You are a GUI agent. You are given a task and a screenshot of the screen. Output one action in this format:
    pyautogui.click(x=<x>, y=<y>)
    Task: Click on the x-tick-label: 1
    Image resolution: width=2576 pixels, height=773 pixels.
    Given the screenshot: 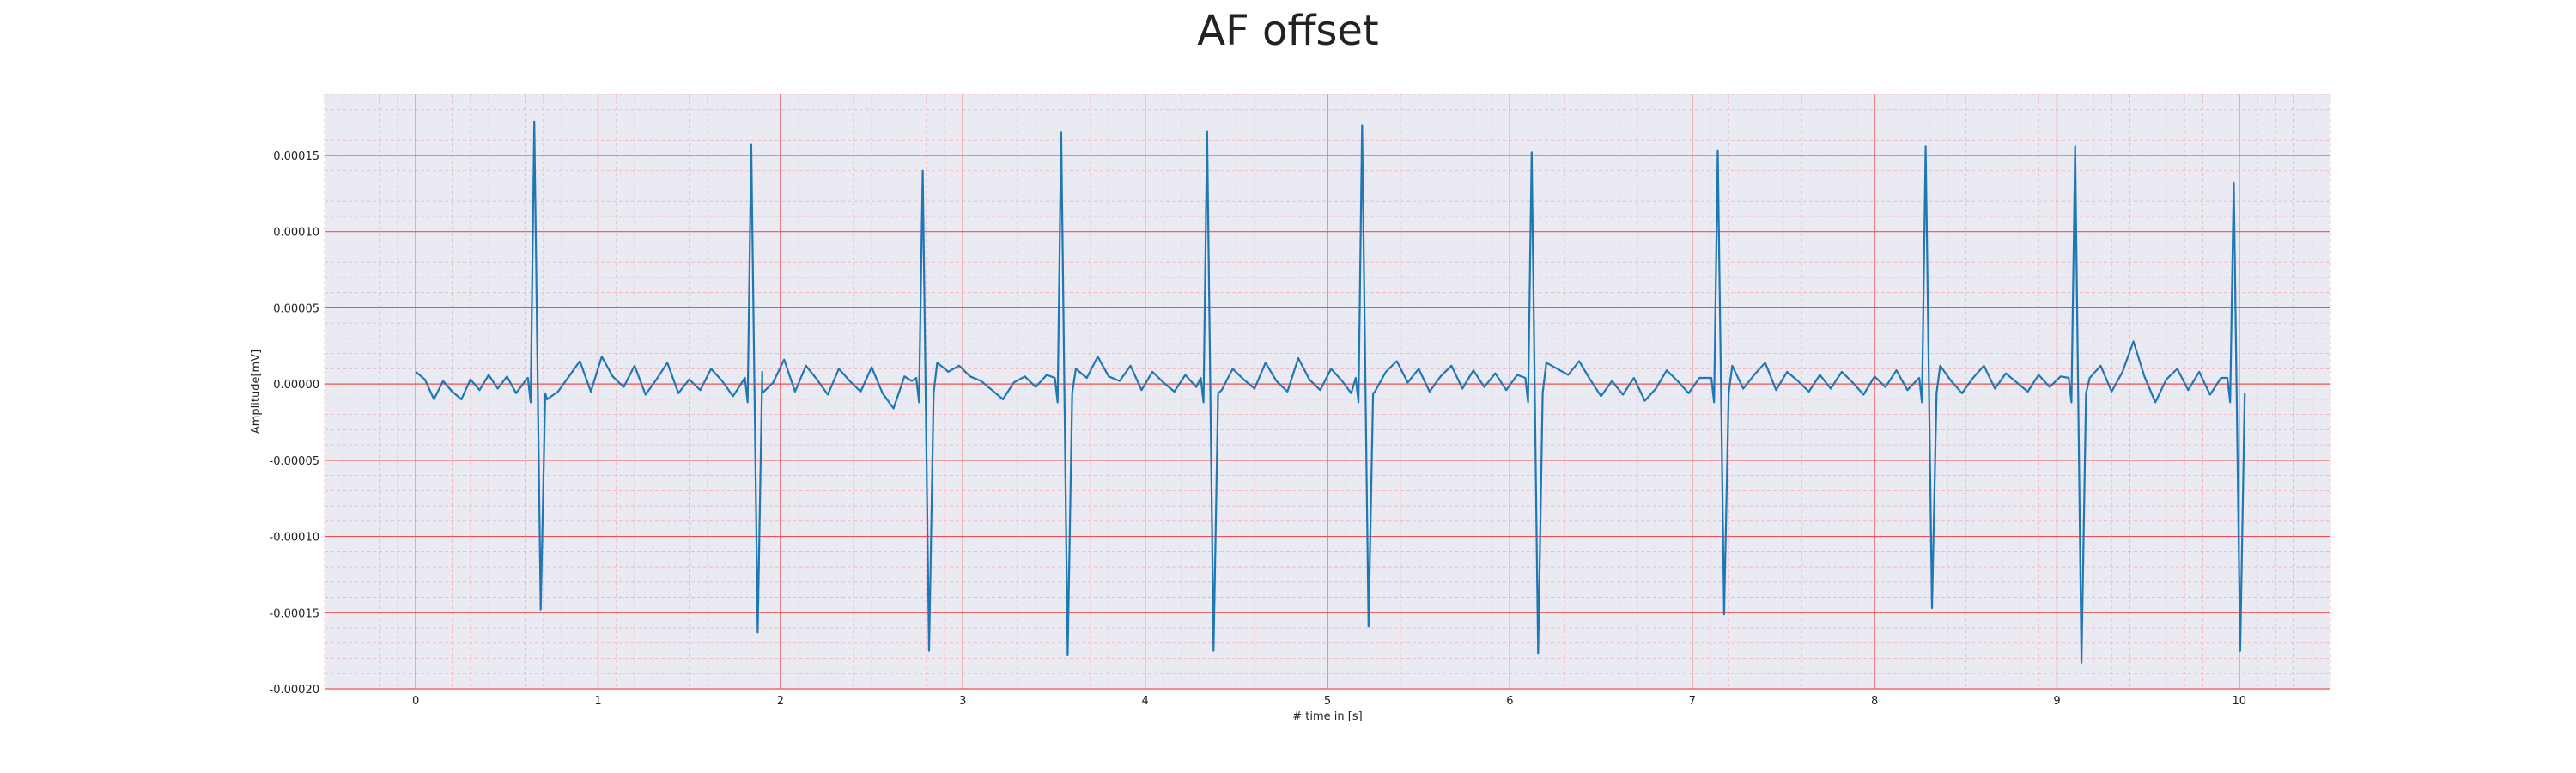 What is the action you would take?
    pyautogui.click(x=597, y=701)
    